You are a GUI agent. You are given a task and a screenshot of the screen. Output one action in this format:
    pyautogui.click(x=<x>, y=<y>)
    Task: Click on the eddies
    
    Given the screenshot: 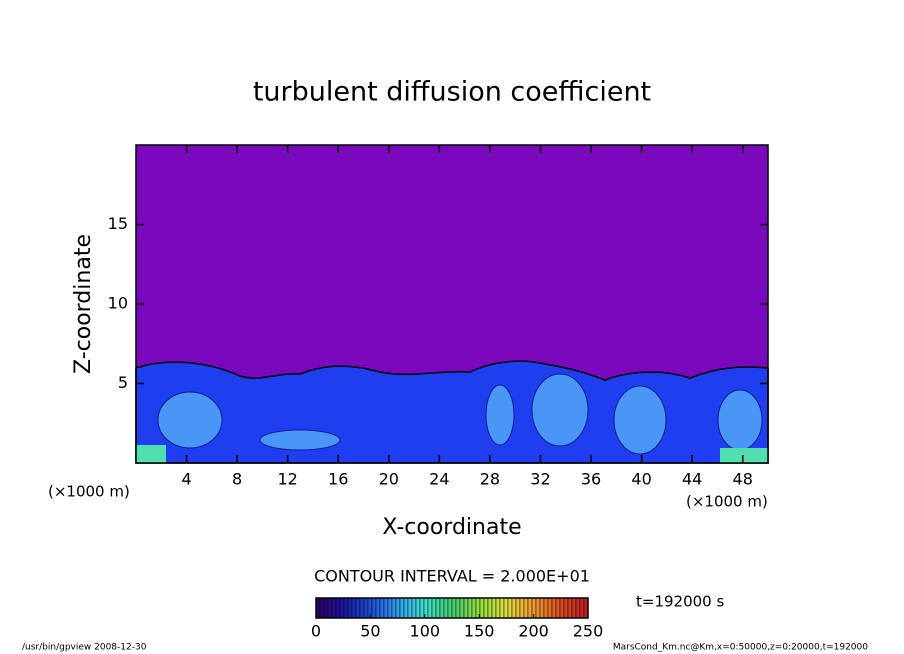 What is the action you would take?
    pyautogui.click(x=460, y=414)
    